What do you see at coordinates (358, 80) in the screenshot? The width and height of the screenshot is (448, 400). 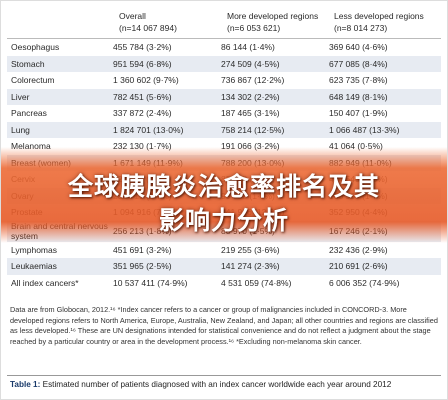 I see `cell: 623 735 (7·8%)` at bounding box center [358, 80].